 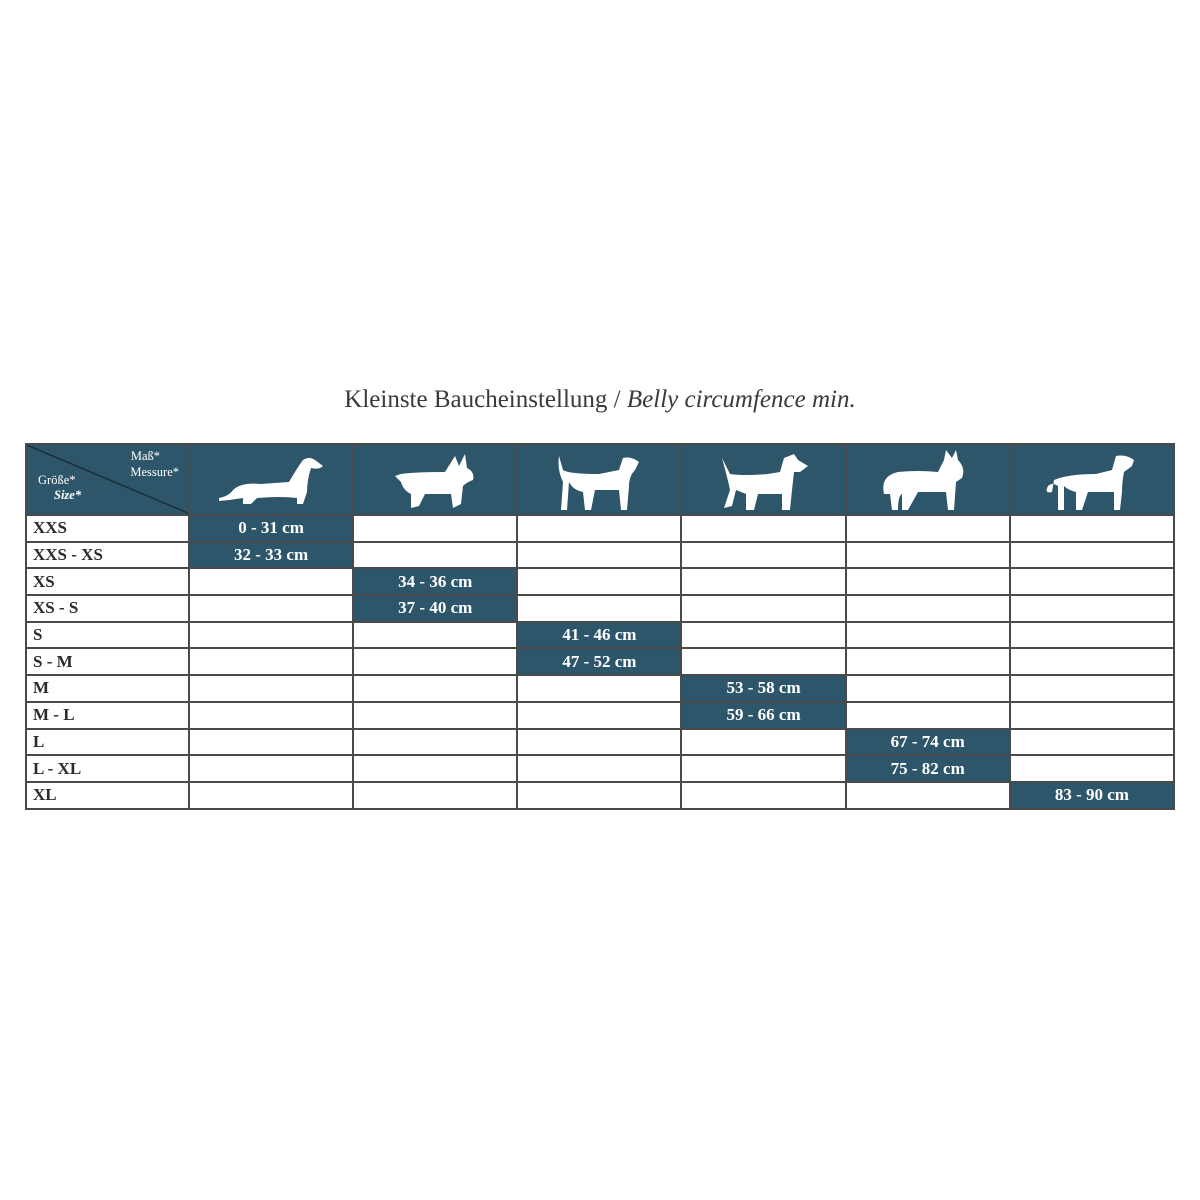 I want to click on size-label: L - XL, so click(x=107, y=768).